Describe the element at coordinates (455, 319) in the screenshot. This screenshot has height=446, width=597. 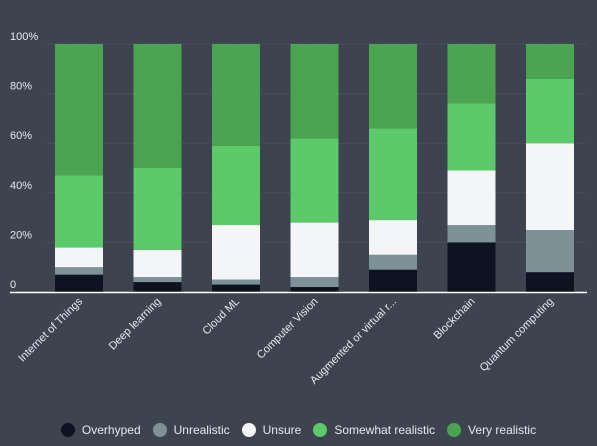
I see `x-tick-label: Blockchain` at that location.